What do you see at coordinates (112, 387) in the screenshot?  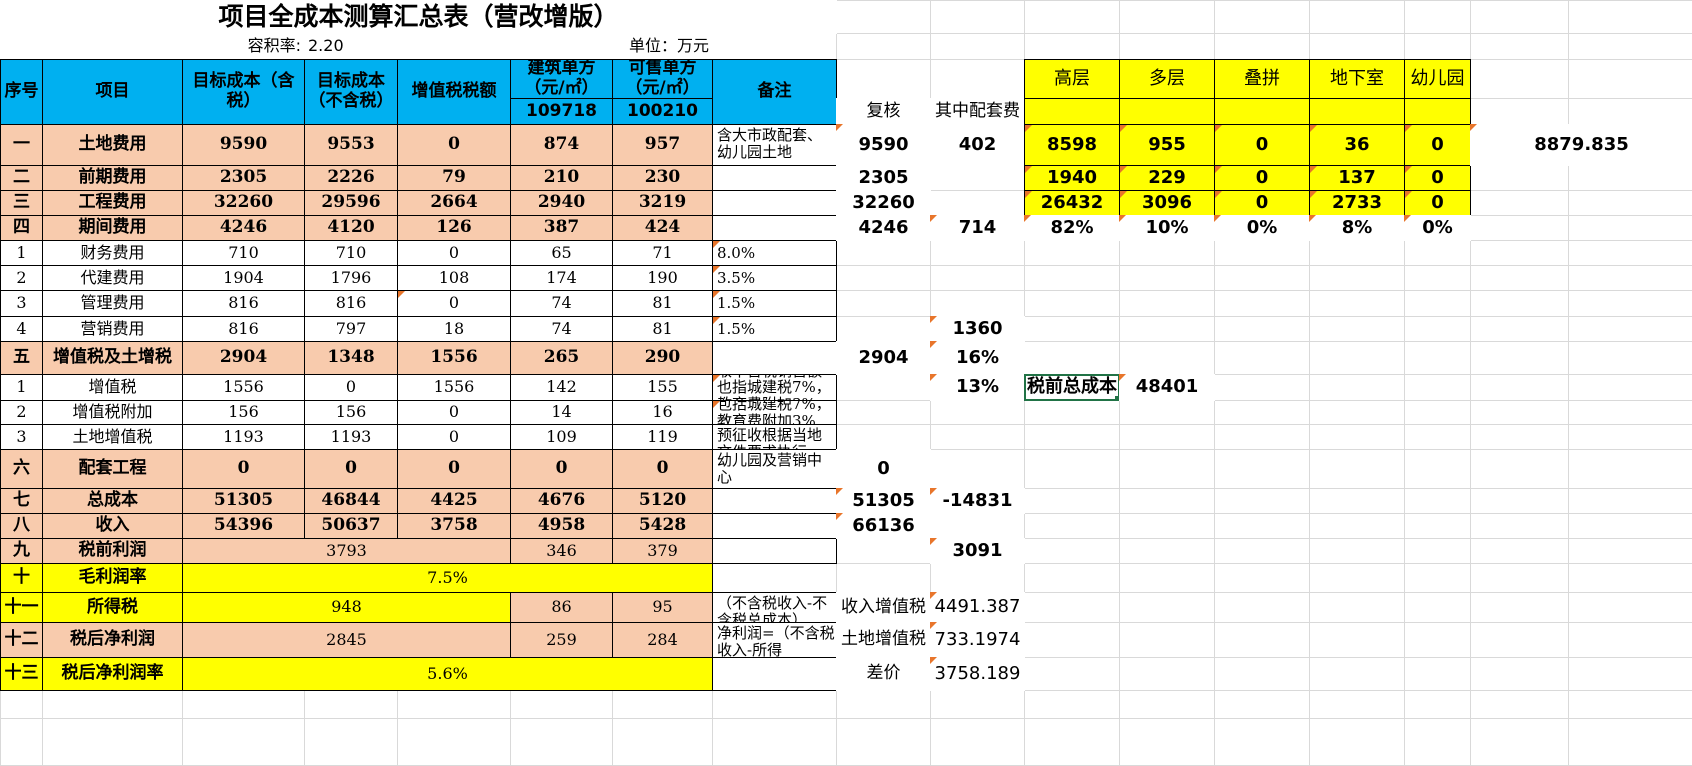 I see `row-name: 增值税` at bounding box center [112, 387].